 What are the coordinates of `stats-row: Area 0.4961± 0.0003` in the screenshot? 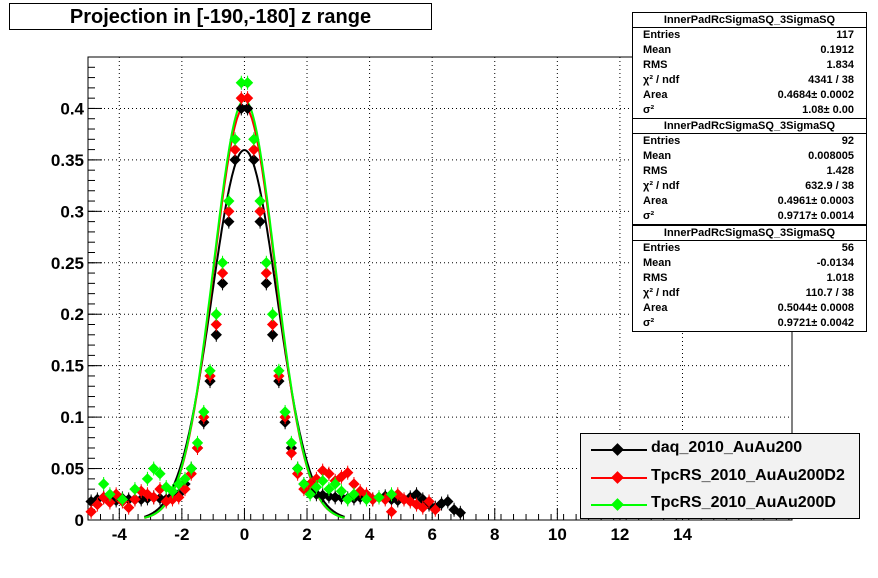 It's located at (749, 201).